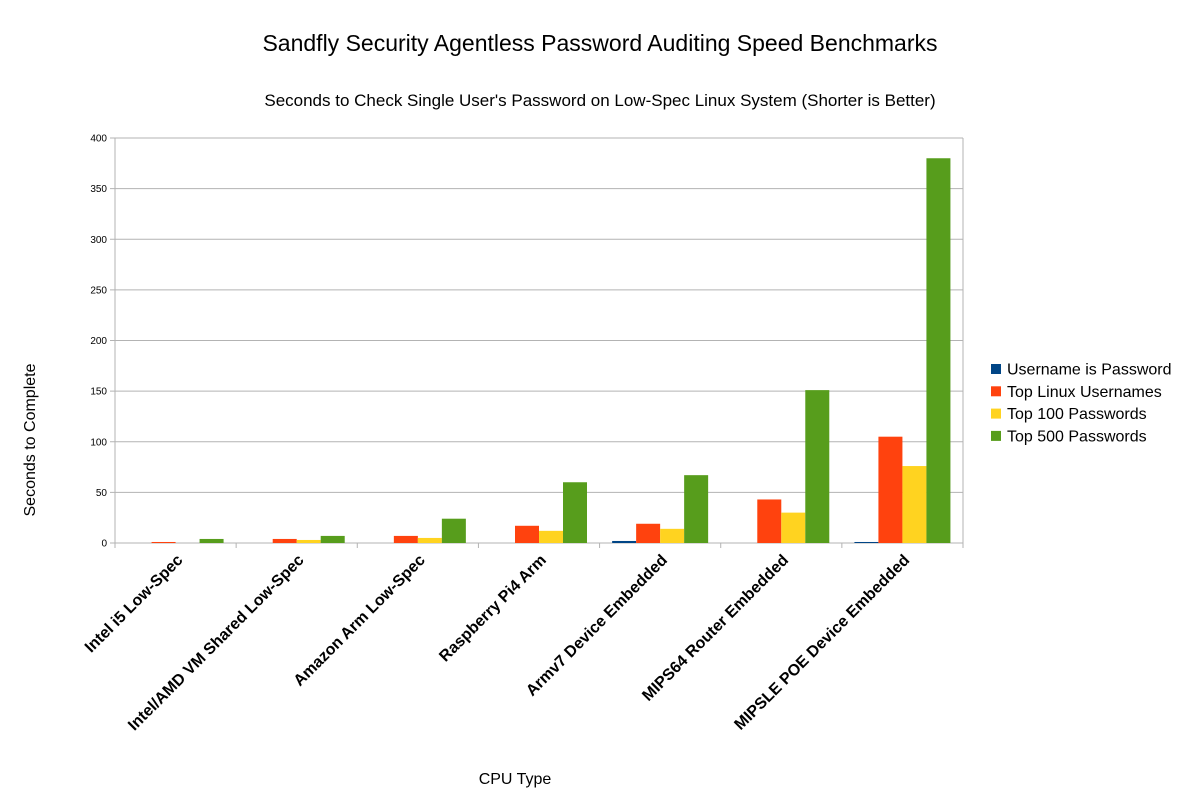 This screenshot has height=807, width=1200. What do you see at coordinates (30, 439) in the screenshot?
I see `y-axis-title: Seconds to Complete` at bounding box center [30, 439].